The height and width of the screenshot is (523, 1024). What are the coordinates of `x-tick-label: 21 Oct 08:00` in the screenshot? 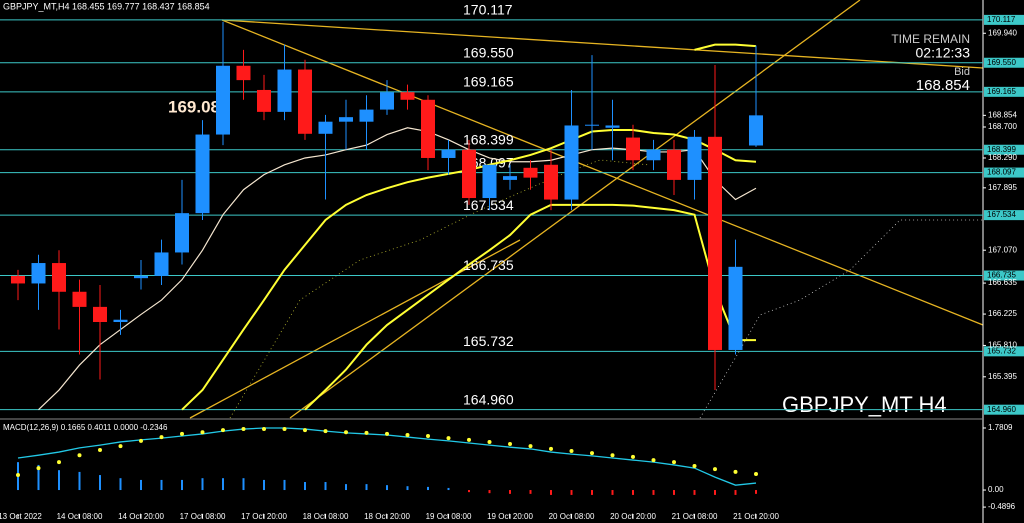 It's located at (695, 516).